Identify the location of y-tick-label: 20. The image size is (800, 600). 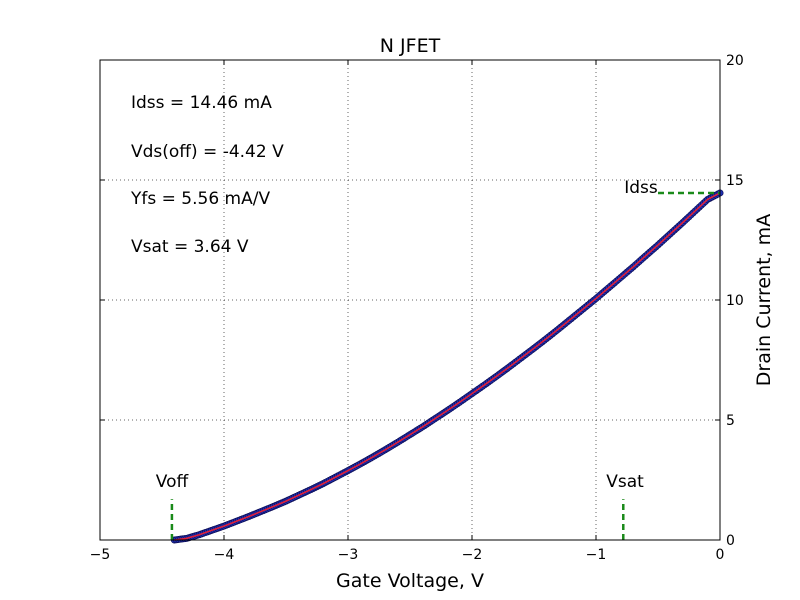
(735, 61).